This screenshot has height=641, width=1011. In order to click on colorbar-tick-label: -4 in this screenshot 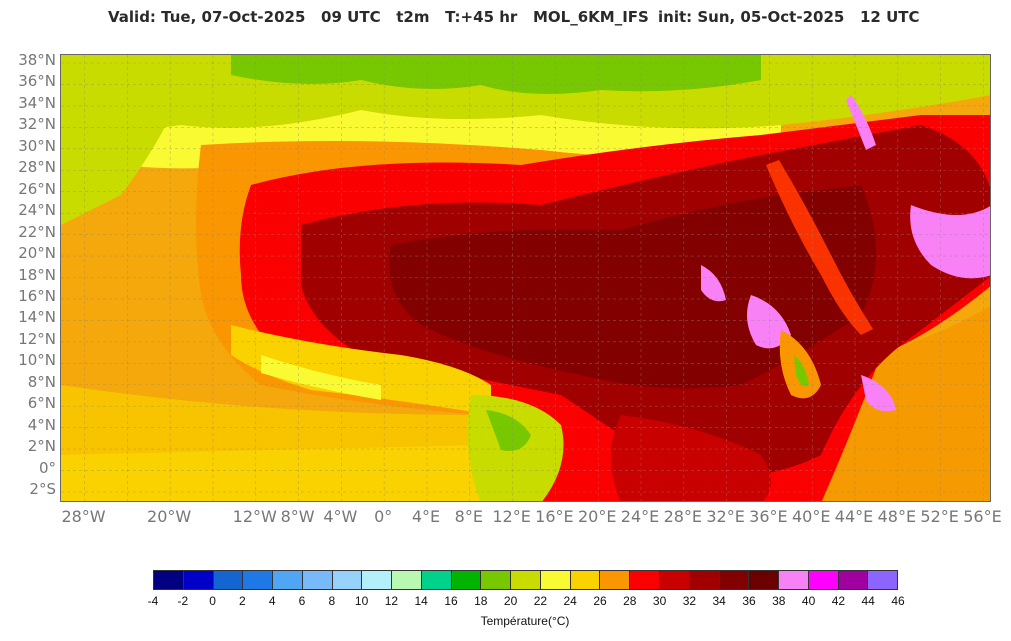, I will do `click(153, 601)`.